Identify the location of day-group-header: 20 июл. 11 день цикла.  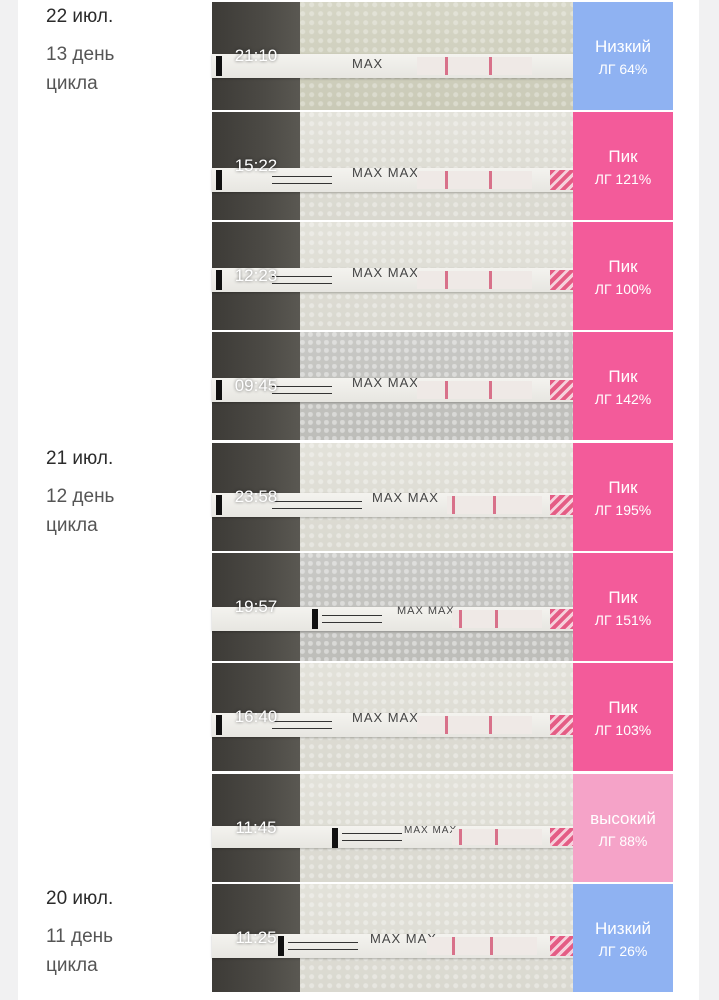
(106, 934).